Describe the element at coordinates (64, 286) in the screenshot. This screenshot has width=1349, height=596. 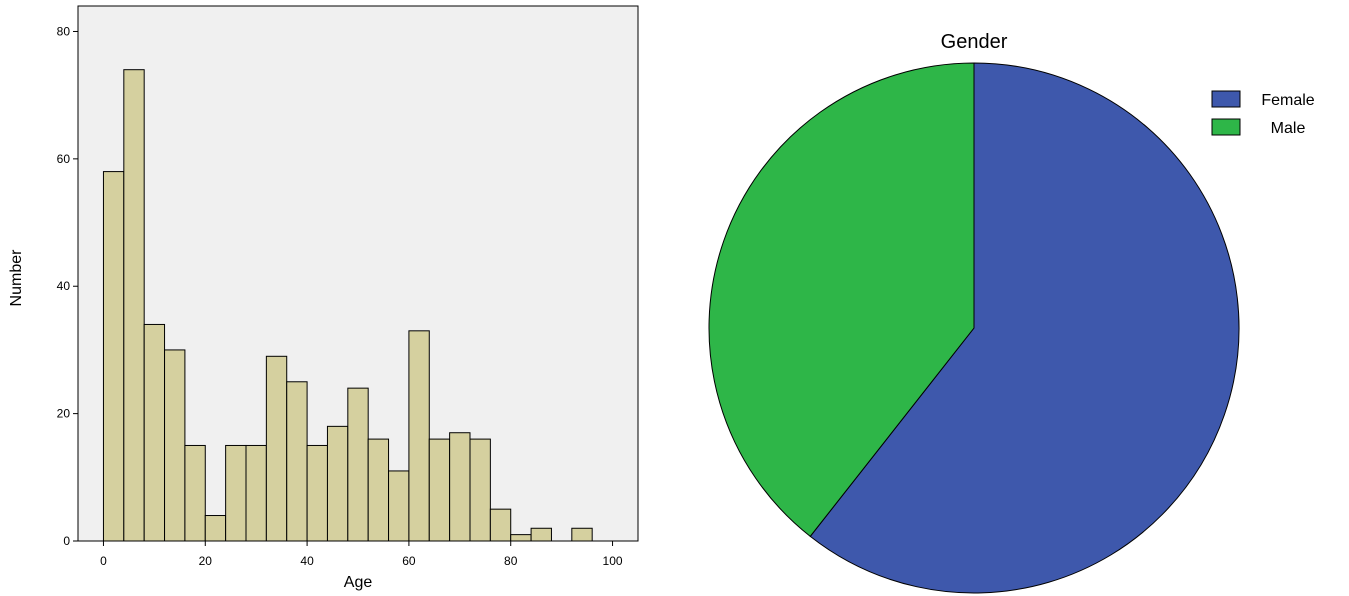
I see `y-tick-label: 40` at that location.